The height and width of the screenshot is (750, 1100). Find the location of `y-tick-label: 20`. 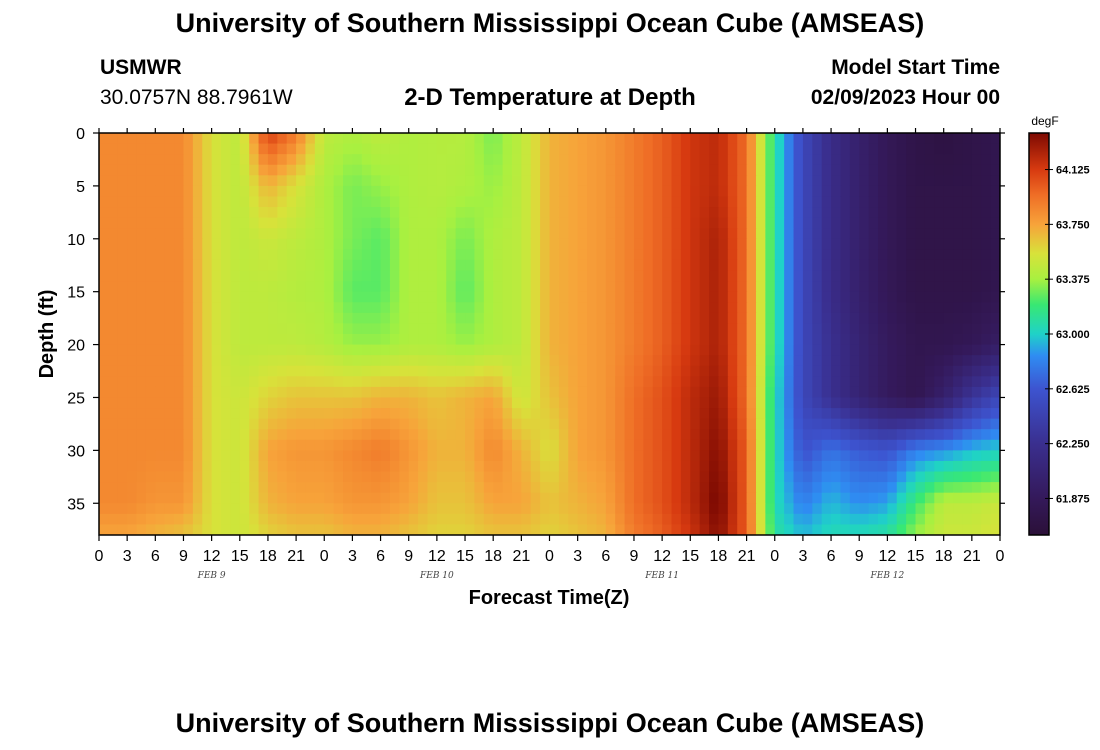

y-tick-label: 20 is located at coordinates (76, 346).